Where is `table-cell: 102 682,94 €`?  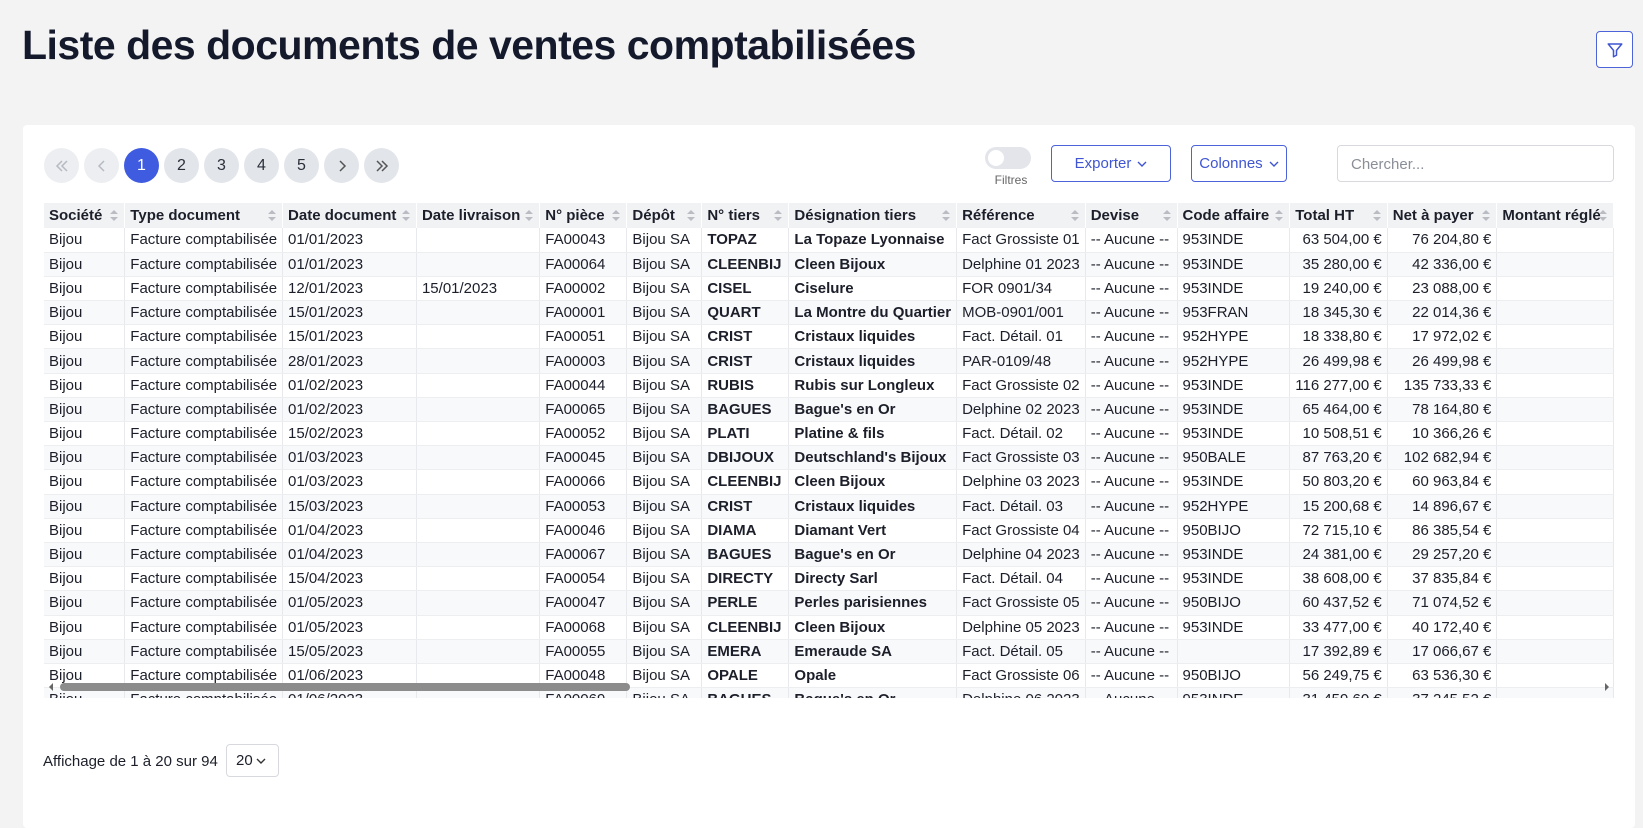
table-cell: 102 682,94 € is located at coordinates (1442, 458).